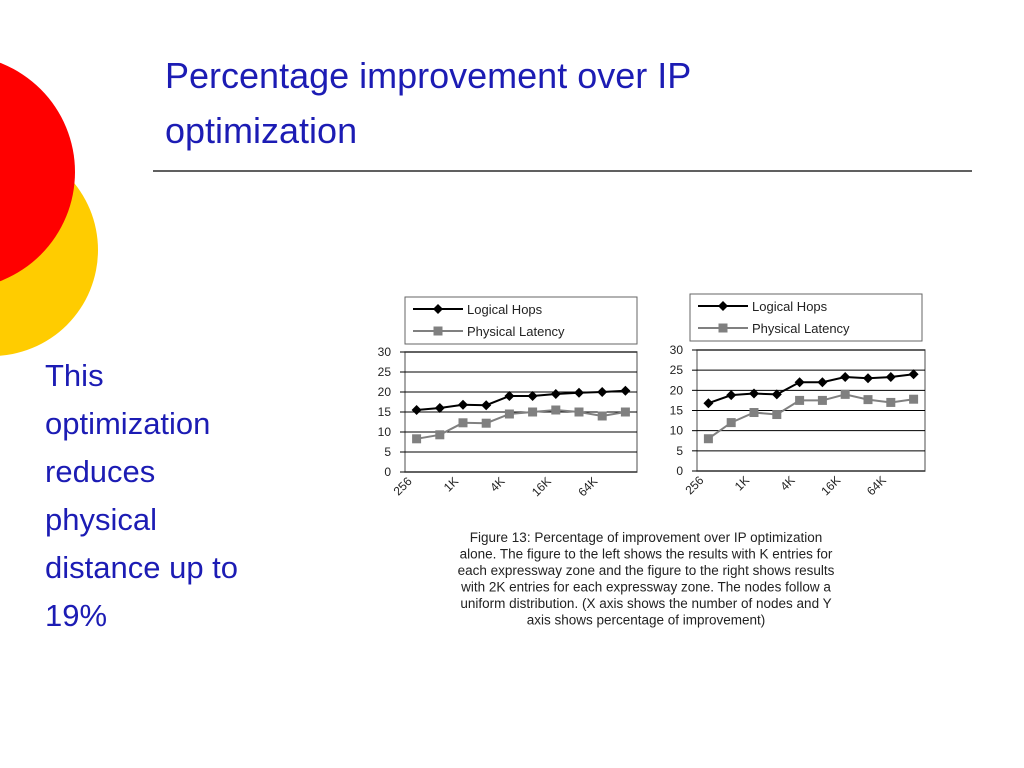 This screenshot has height=768, width=1024. What do you see at coordinates (261, 130) in the screenshot?
I see `slide-title: optimization` at bounding box center [261, 130].